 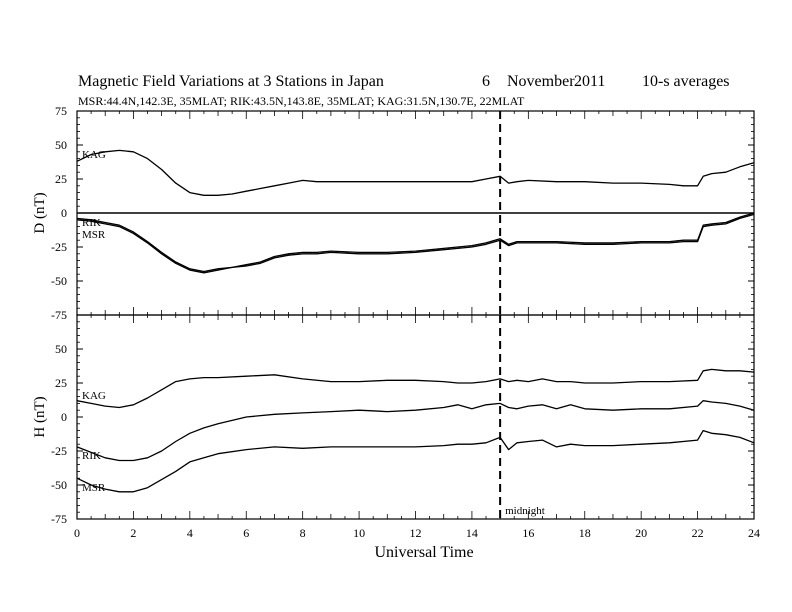 What do you see at coordinates (94, 155) in the screenshot?
I see `top-series-label-kag: KAG` at bounding box center [94, 155].